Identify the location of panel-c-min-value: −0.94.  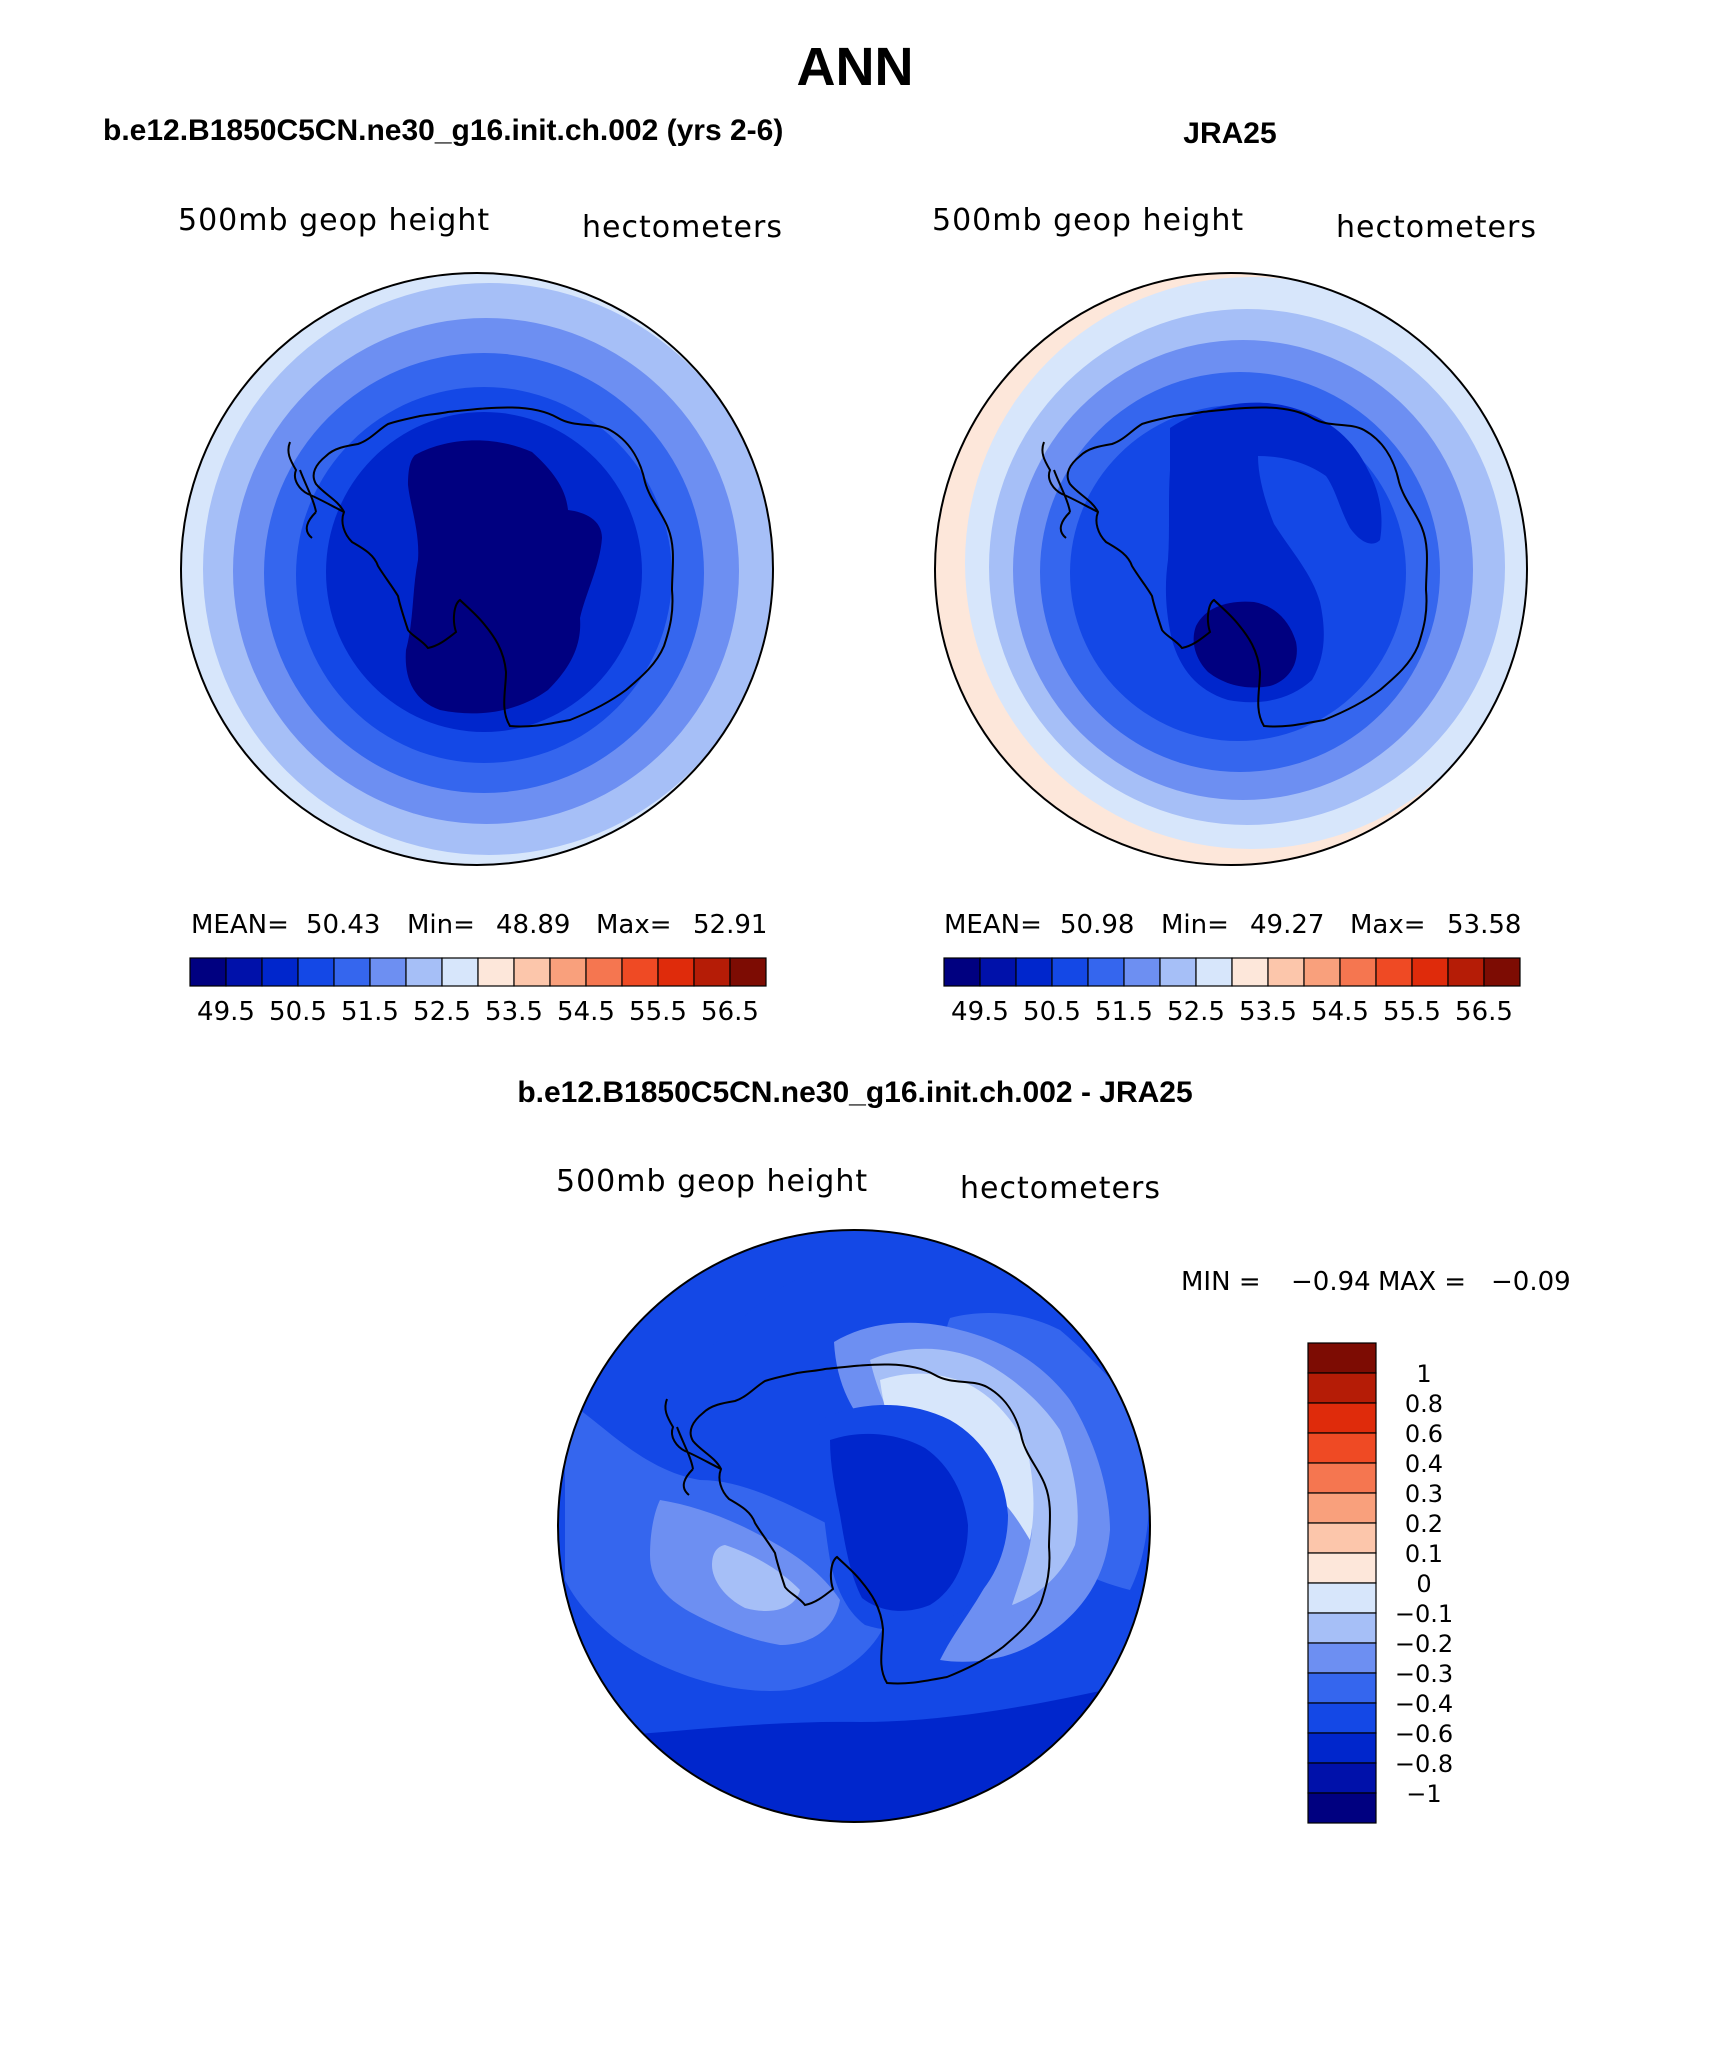
(1331, 1282).